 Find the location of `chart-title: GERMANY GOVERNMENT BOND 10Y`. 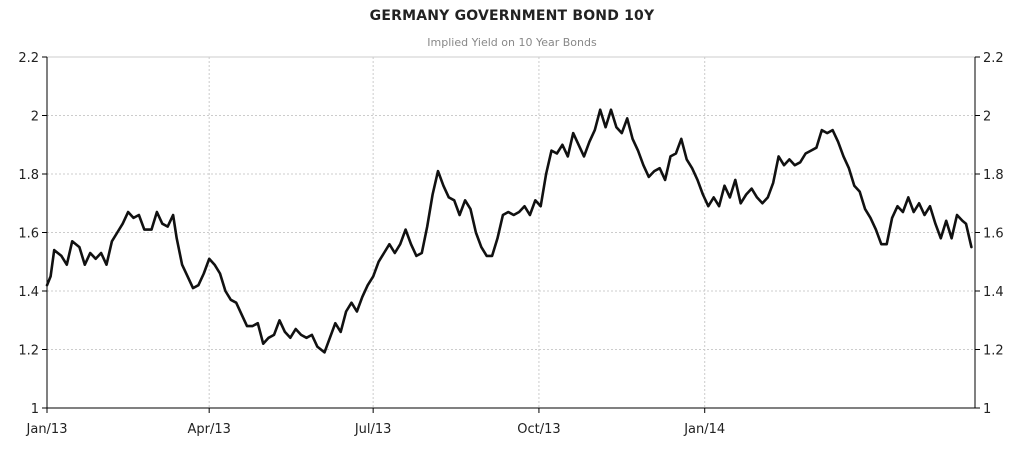

chart-title: GERMANY GOVERNMENT BOND 10Y is located at coordinates (512, 16).